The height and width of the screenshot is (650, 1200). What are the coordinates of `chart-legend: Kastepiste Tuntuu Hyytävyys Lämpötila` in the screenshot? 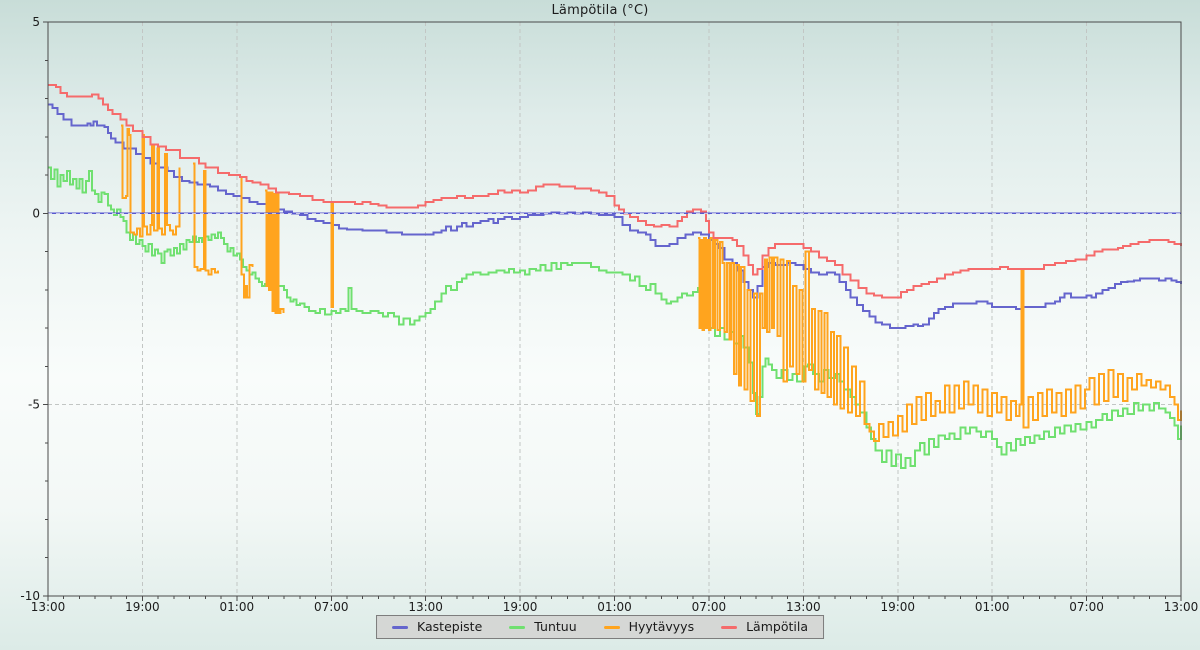 It's located at (600, 627).